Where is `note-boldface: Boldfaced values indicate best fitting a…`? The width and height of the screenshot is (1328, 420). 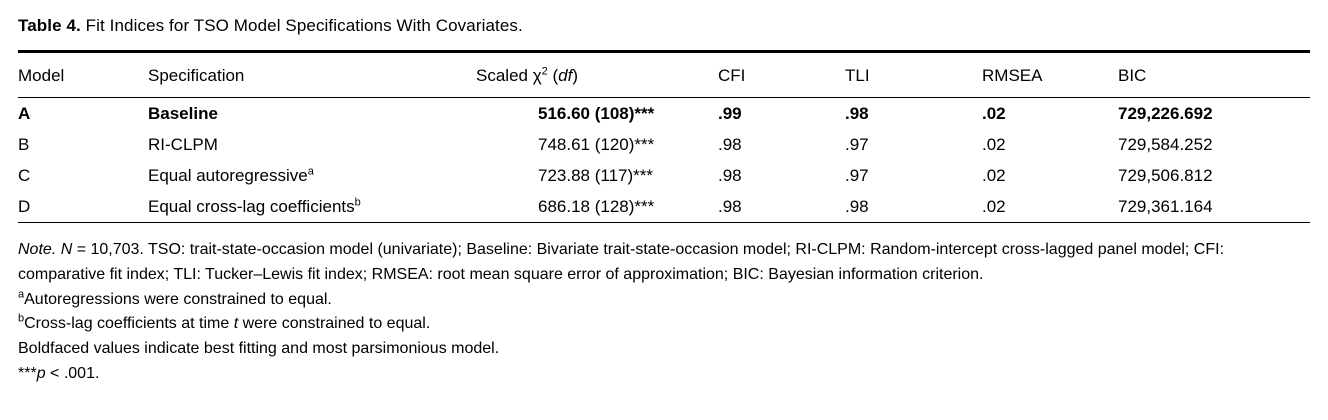
note-boldface: Boldfaced values indicate best fitting a… is located at coordinates (259, 349).